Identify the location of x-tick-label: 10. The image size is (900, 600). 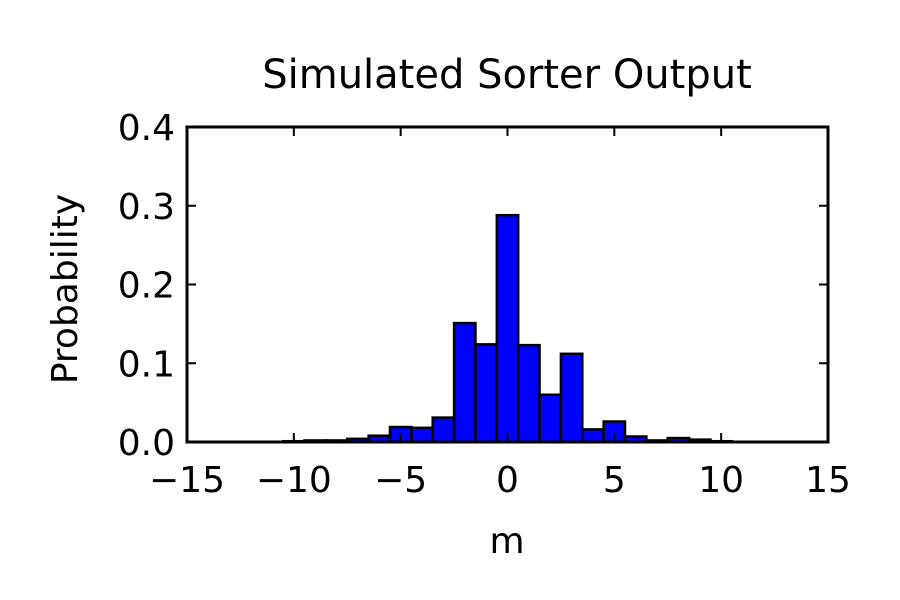
(721, 480).